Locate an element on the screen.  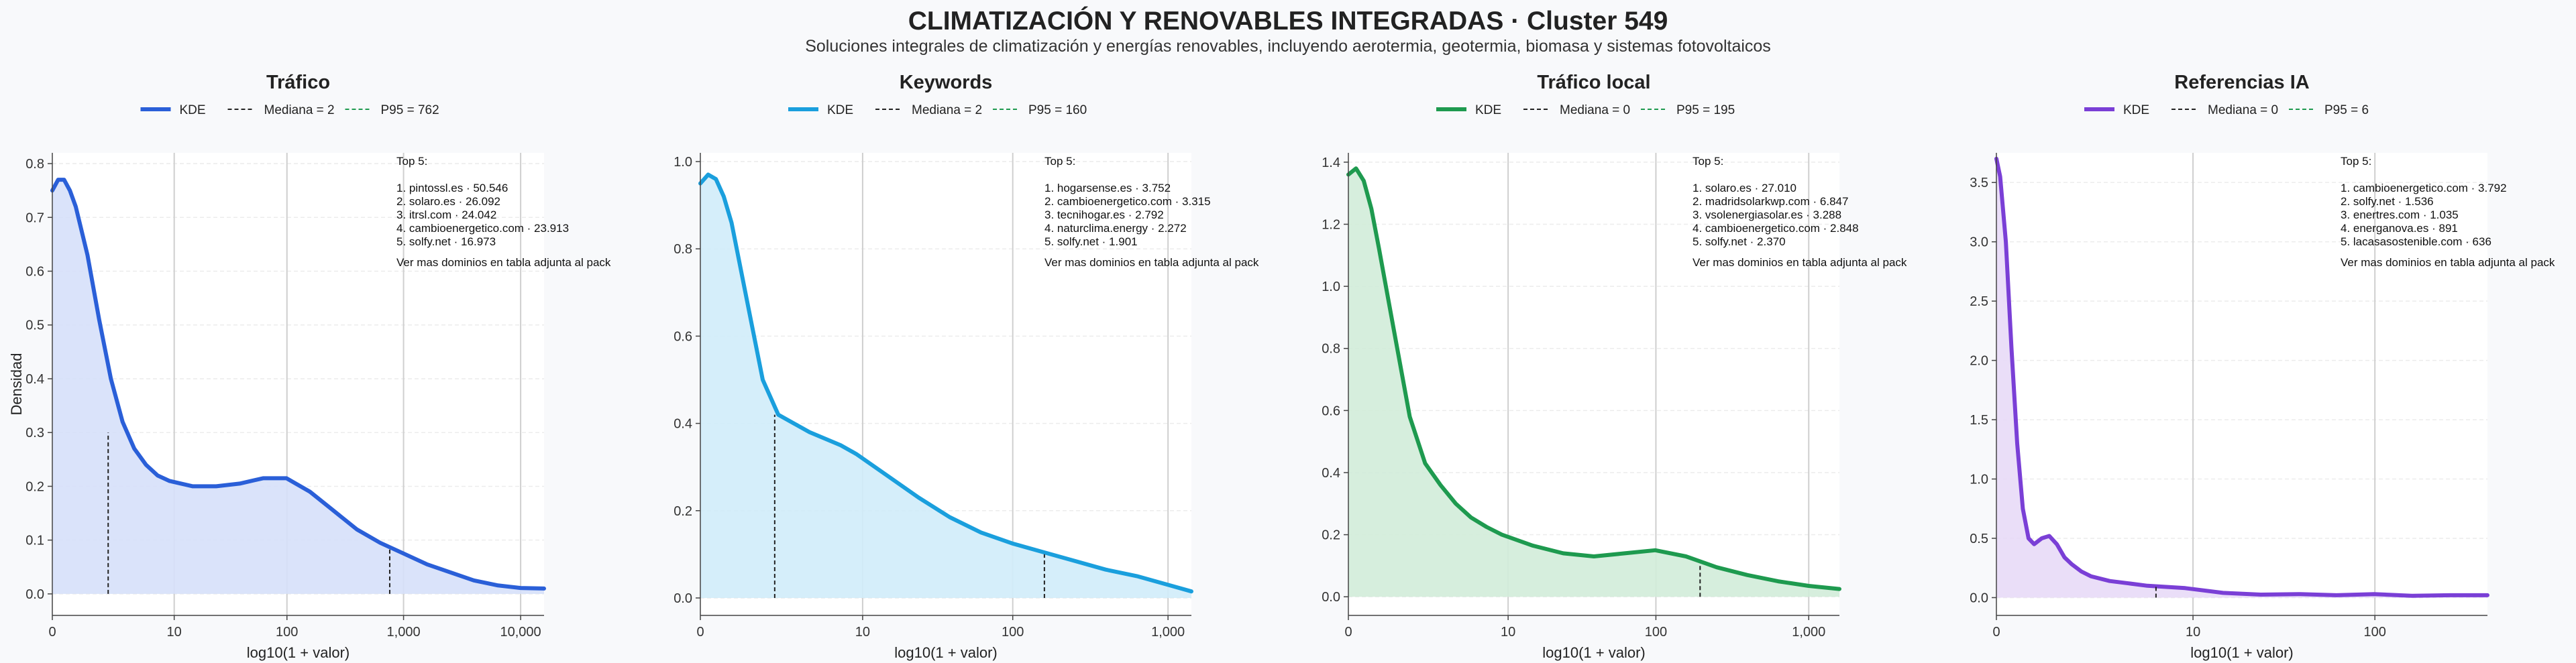
legend-p95-label: P95 = 160 is located at coordinates (1057, 110).